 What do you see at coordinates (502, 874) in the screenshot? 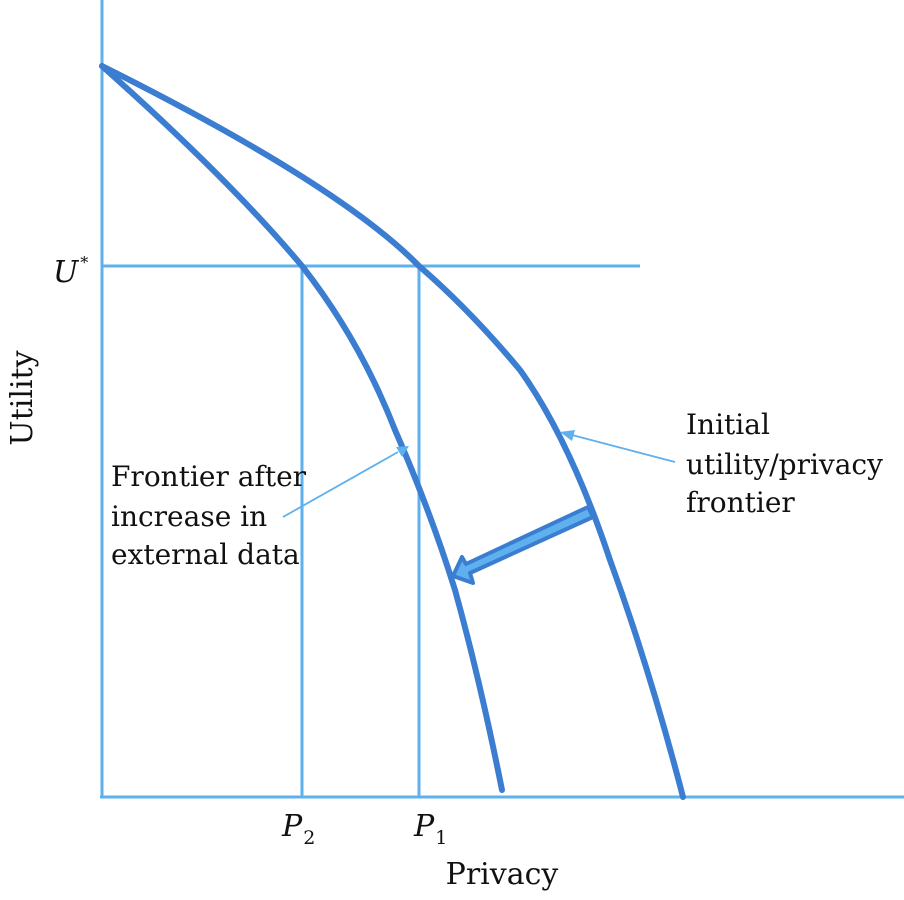
I see `x-axis-label: Privacy` at bounding box center [502, 874].